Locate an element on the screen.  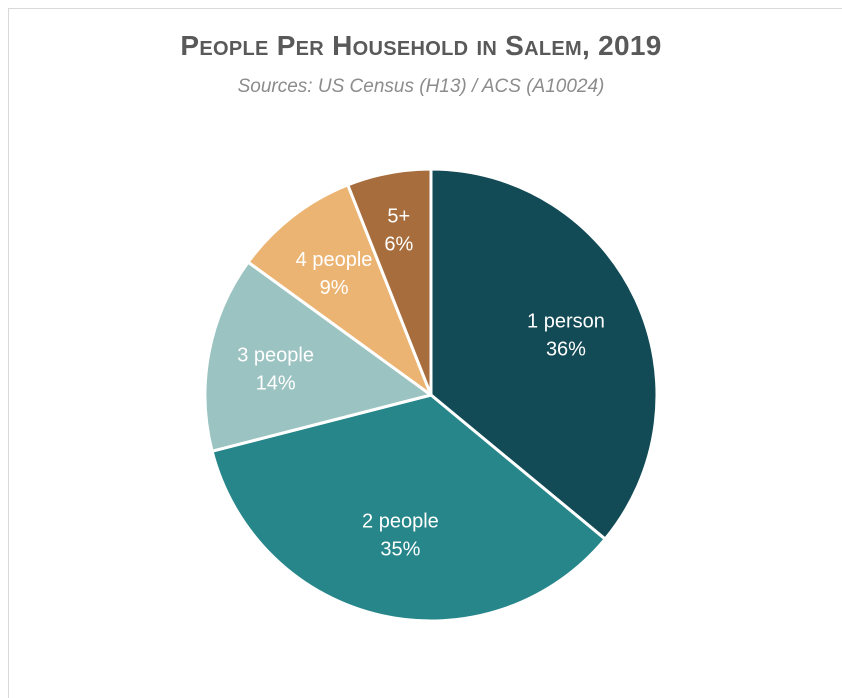
slice-value-3-people: 14% is located at coordinates (276, 383).